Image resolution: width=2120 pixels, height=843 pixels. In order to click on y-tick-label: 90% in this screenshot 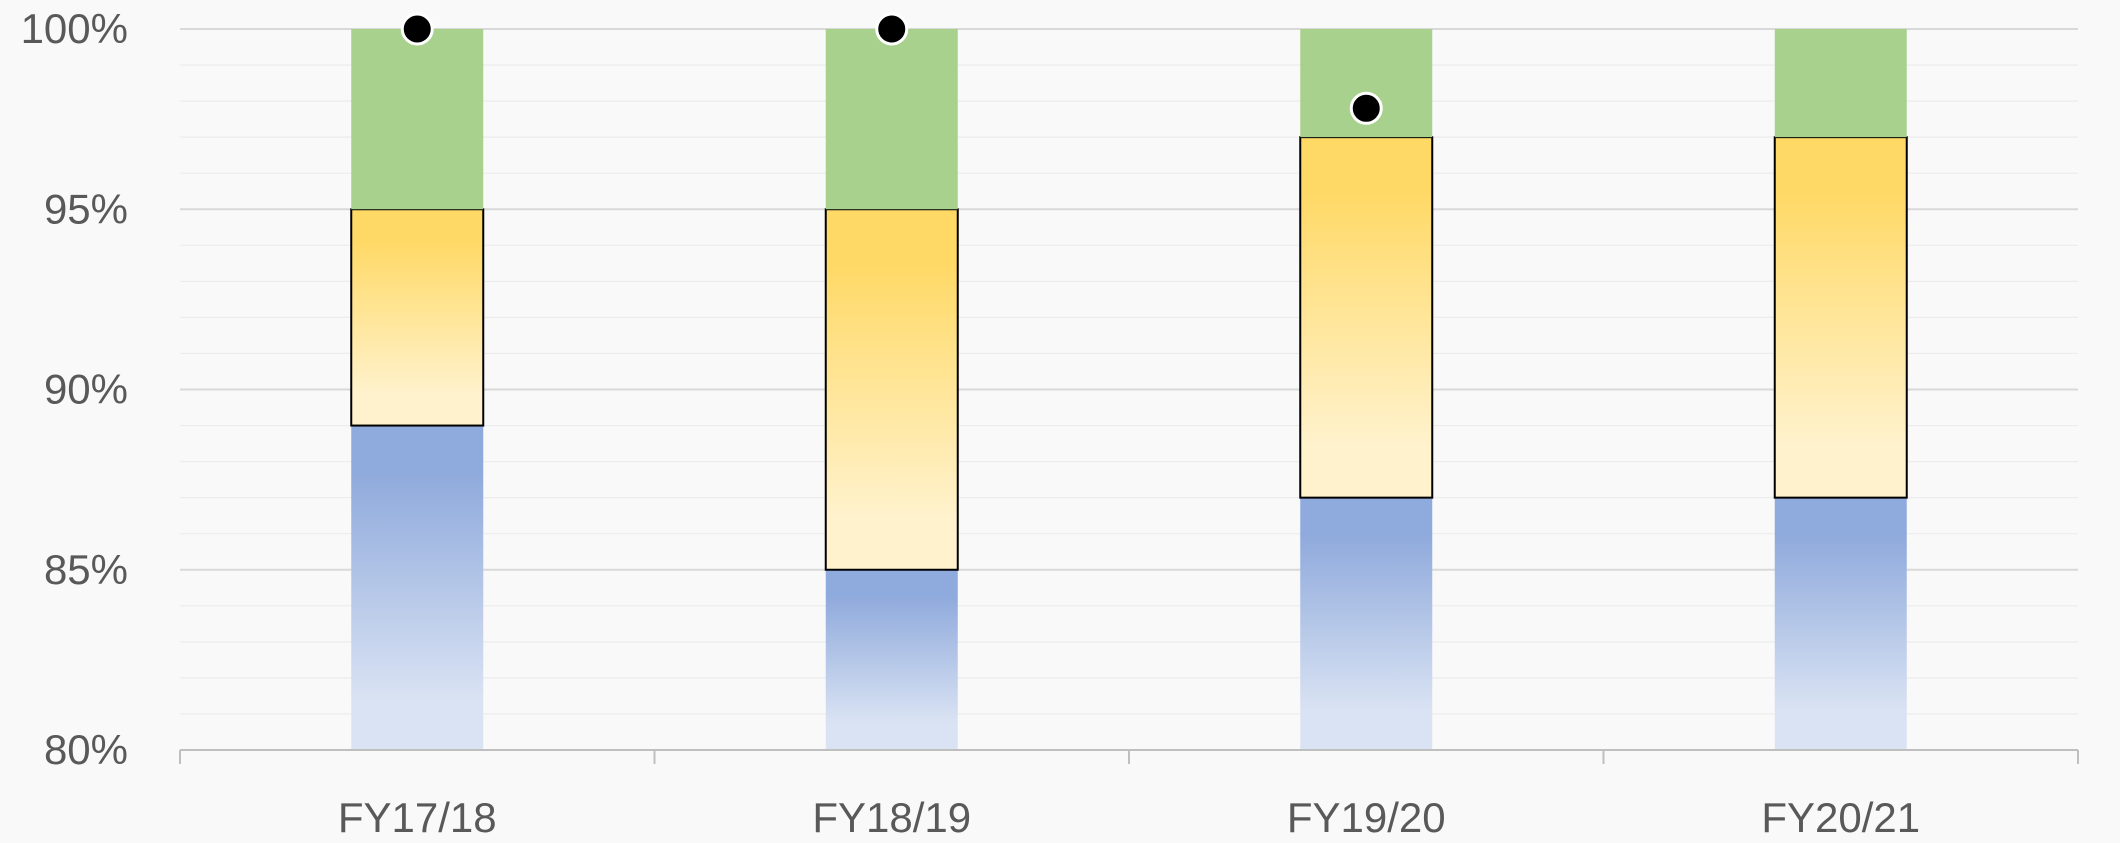, I will do `click(86, 389)`.